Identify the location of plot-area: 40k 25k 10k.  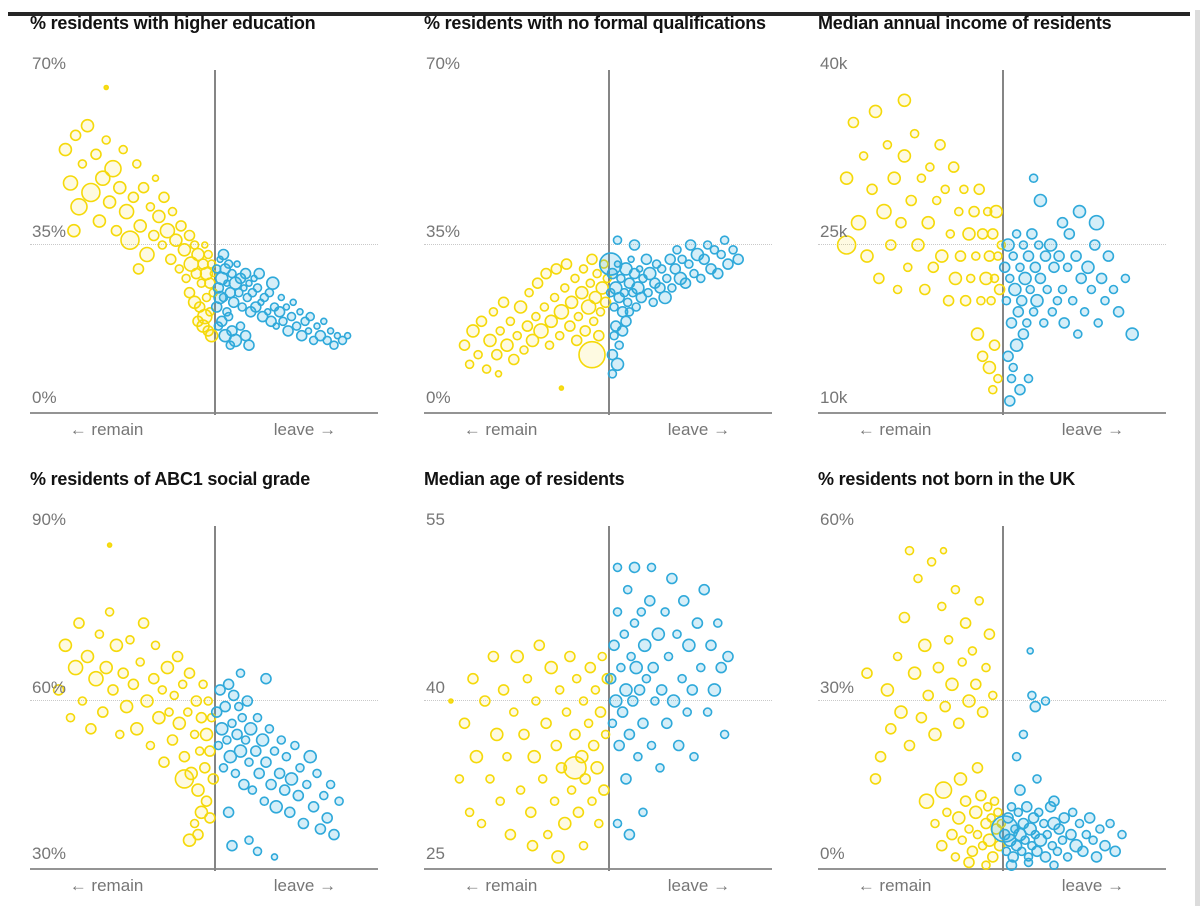
(992, 235).